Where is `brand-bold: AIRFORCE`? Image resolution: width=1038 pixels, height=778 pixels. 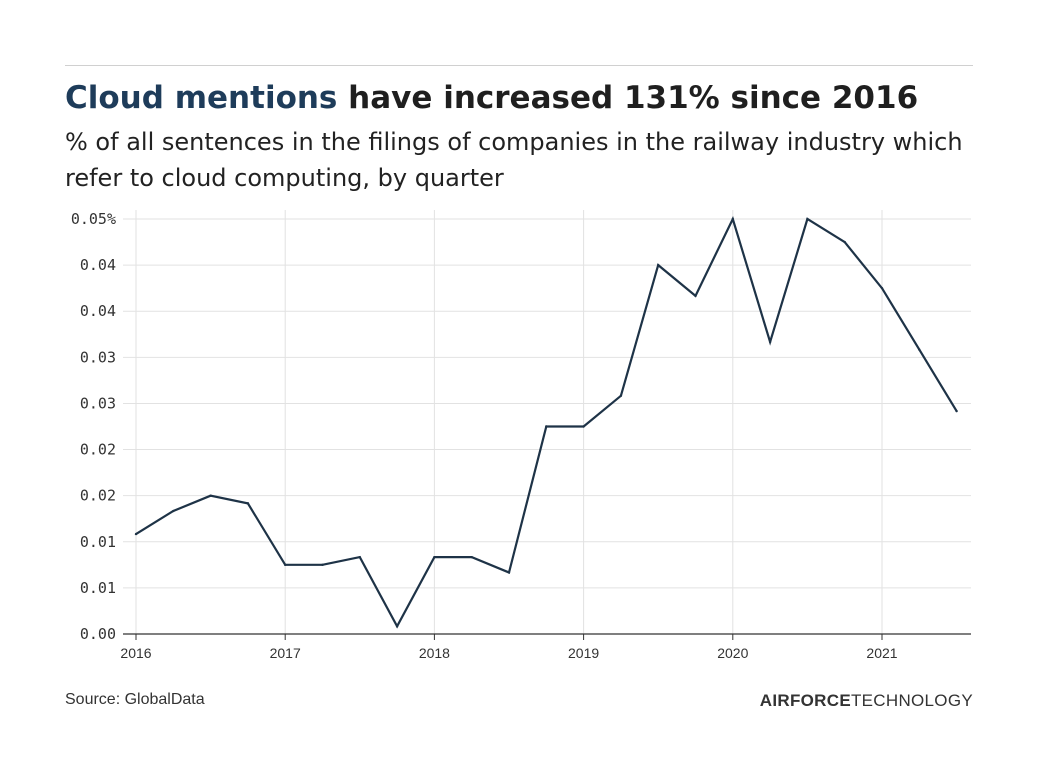 brand-bold: AIRFORCE is located at coordinates (805, 700).